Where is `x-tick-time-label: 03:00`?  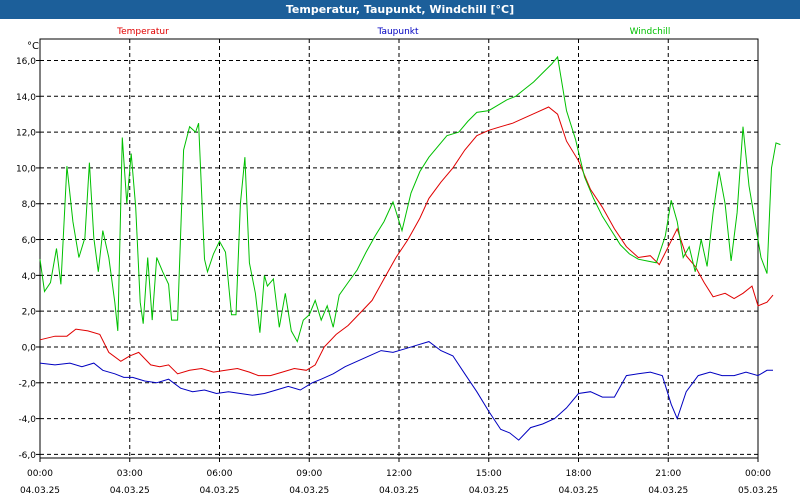
x-tick-time-label: 03:00 is located at coordinates (130, 474).